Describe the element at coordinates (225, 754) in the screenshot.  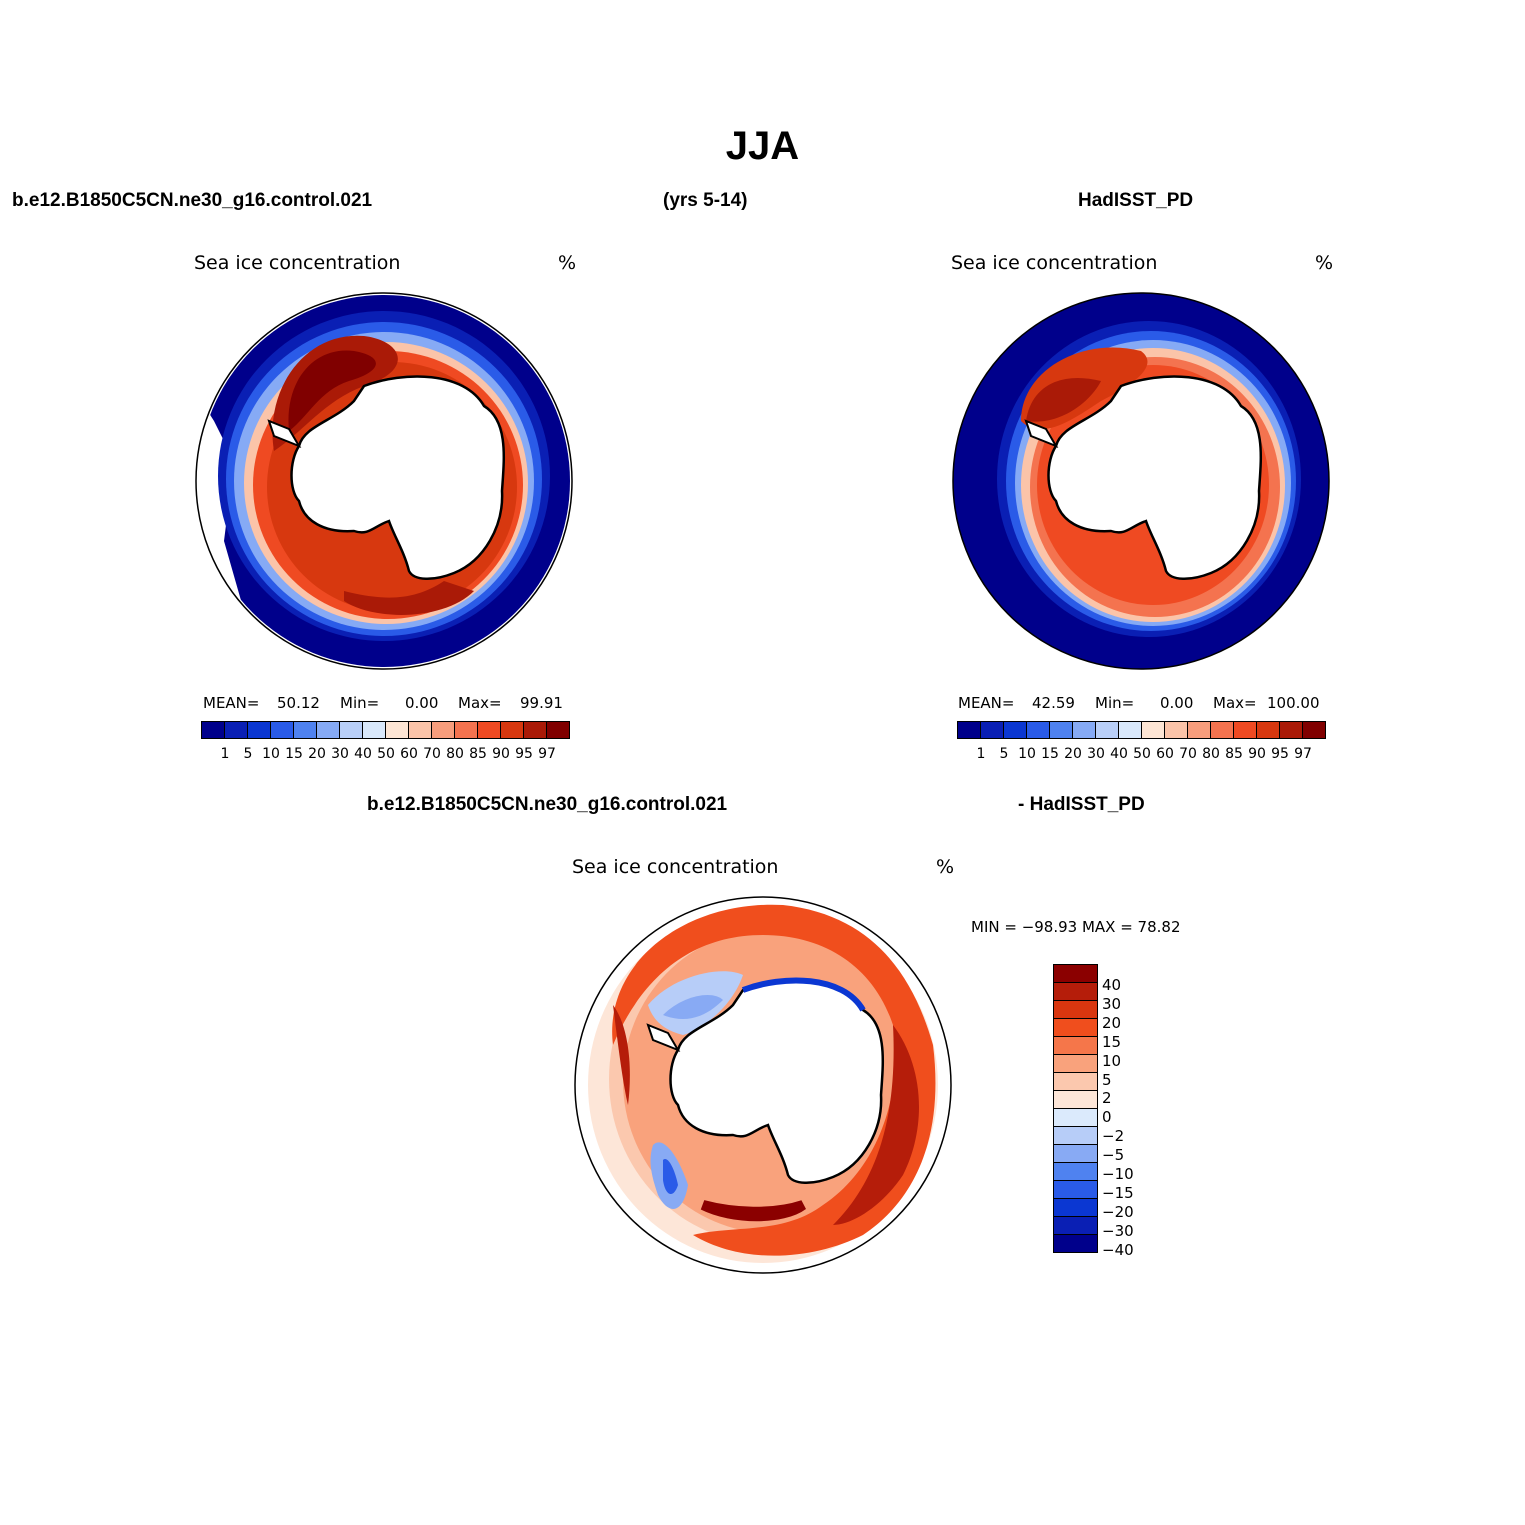
I see `colorbar-tick-label: 1` at that location.